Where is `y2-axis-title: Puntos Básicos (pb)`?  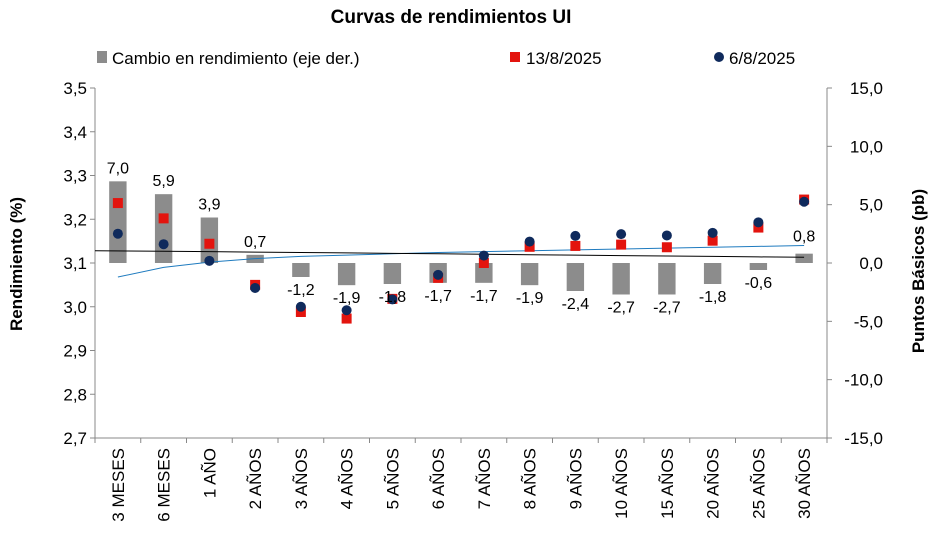 y2-axis-title: Puntos Básicos (pb) is located at coordinates (918, 271).